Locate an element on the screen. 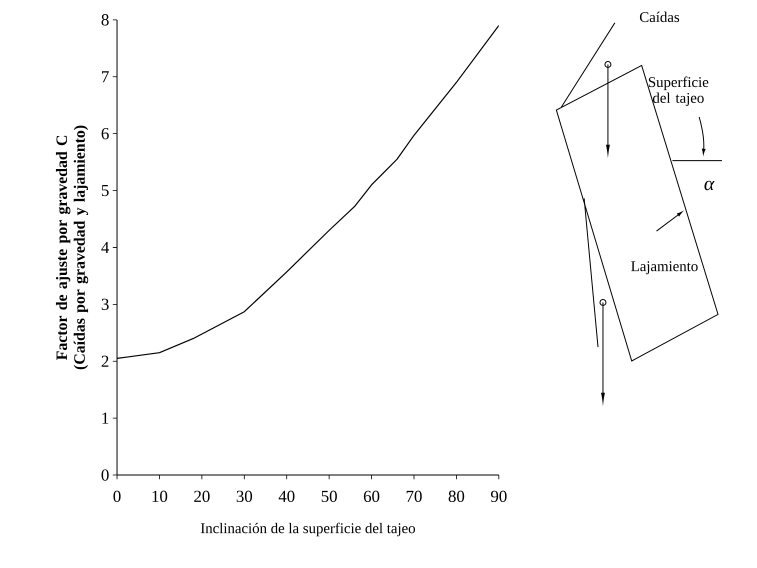  x-tick-label: 60 is located at coordinates (372, 496).